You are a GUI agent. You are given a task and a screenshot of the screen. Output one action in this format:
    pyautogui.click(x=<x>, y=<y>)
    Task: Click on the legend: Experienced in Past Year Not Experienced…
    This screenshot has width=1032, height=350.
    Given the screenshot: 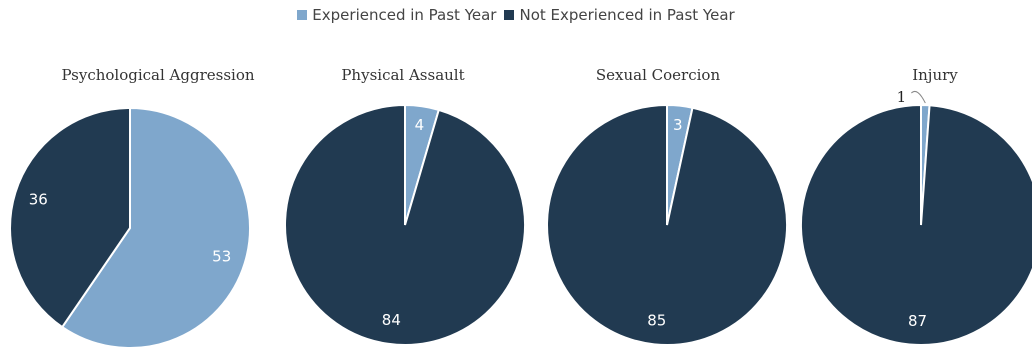 What is the action you would take?
    pyautogui.click(x=516, y=15)
    